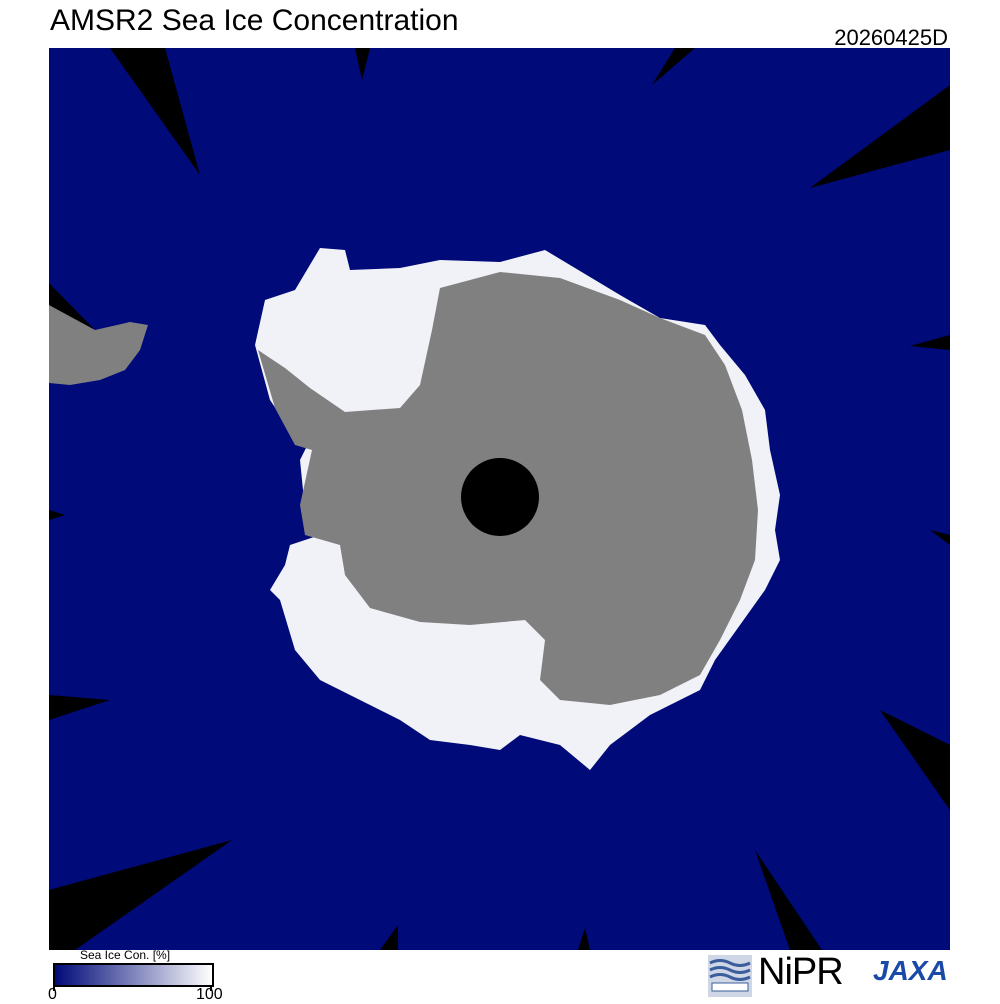  What do you see at coordinates (54, 988) in the screenshot?
I see `tick-min` at bounding box center [54, 988].